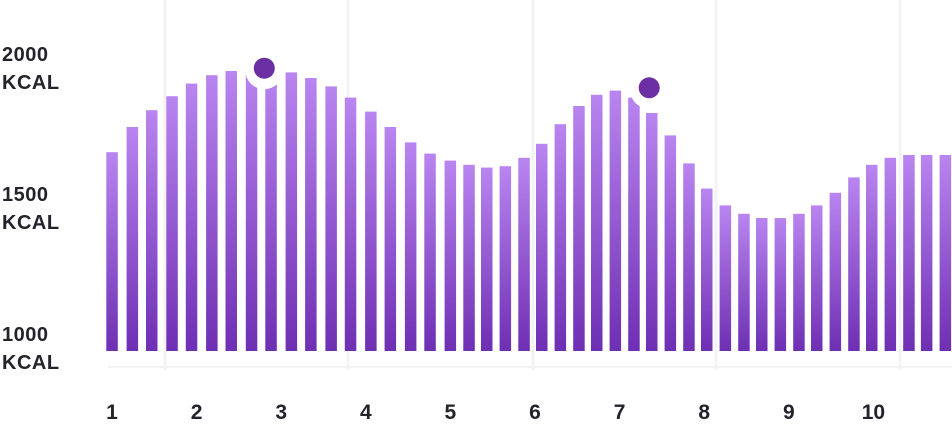 The height and width of the screenshot is (428, 952). Describe the element at coordinates (25, 55) in the screenshot. I see `y-tick-value: 2000` at that location.